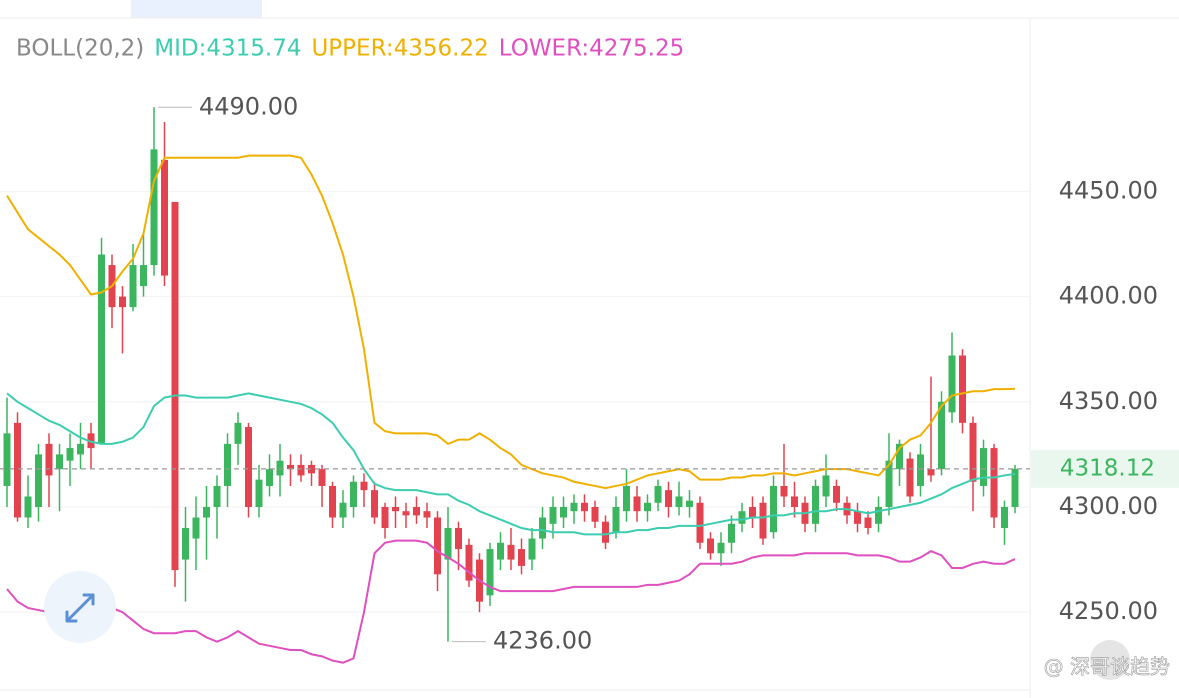 This screenshot has height=698, width=1179. What do you see at coordinates (1107, 667) in the screenshot?
I see `watermark: @ 深哥谈趋势` at bounding box center [1107, 667].